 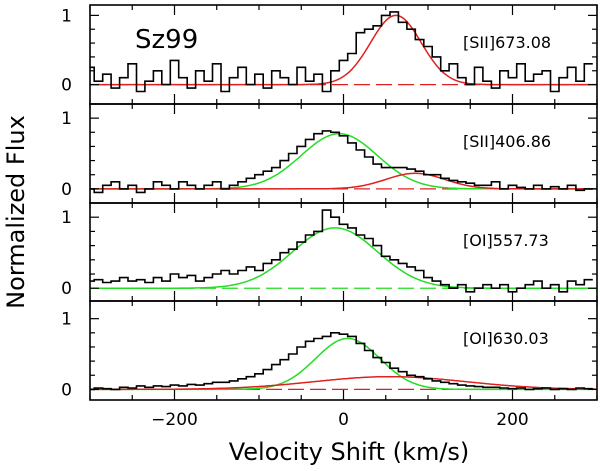 I want to click on fit-curve-green, so click(x=343, y=258).